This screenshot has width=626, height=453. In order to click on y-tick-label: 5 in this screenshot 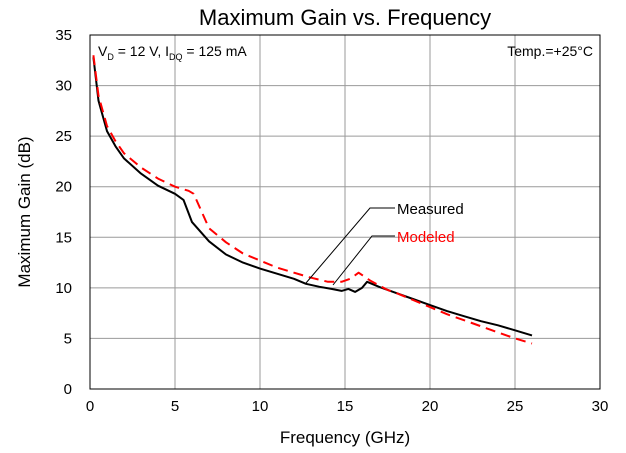, I will do `click(68, 338)`.